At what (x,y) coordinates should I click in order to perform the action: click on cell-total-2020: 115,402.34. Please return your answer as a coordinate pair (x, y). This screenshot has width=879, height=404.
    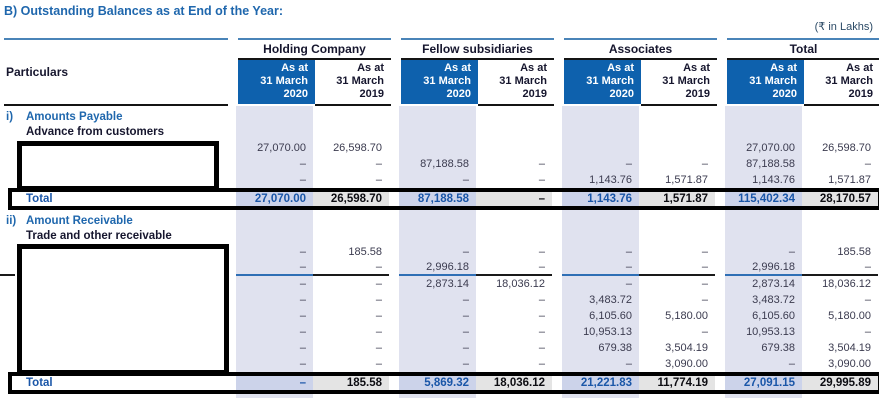
    Looking at the image, I should click on (763, 199).